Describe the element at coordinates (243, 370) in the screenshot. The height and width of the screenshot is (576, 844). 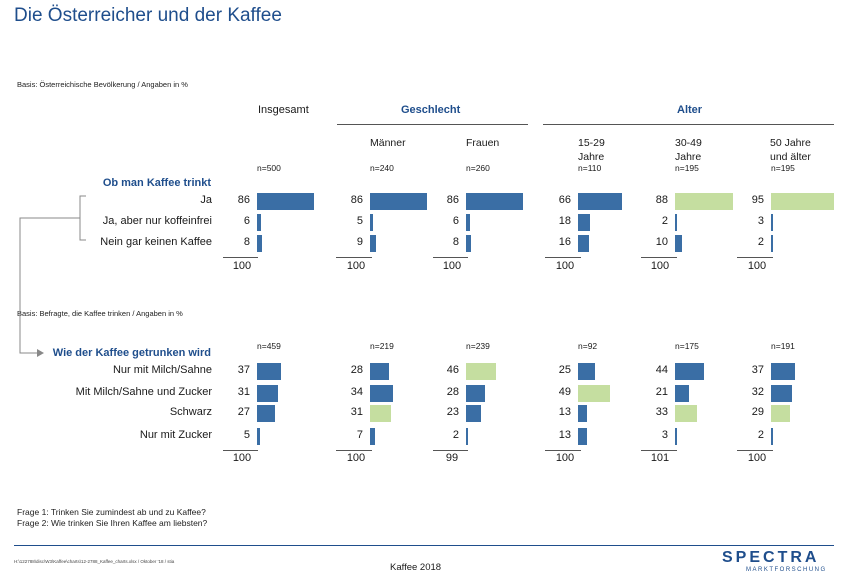
I see `value-label: 37` at that location.